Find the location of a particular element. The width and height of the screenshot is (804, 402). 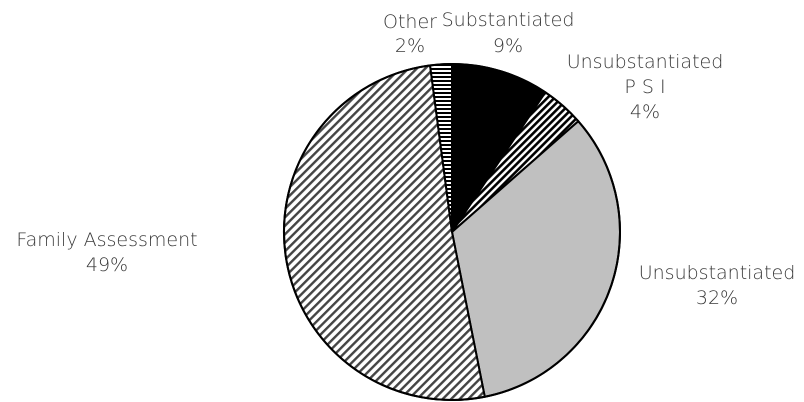

label-family-assessment-line-1: 49% is located at coordinates (107, 265).